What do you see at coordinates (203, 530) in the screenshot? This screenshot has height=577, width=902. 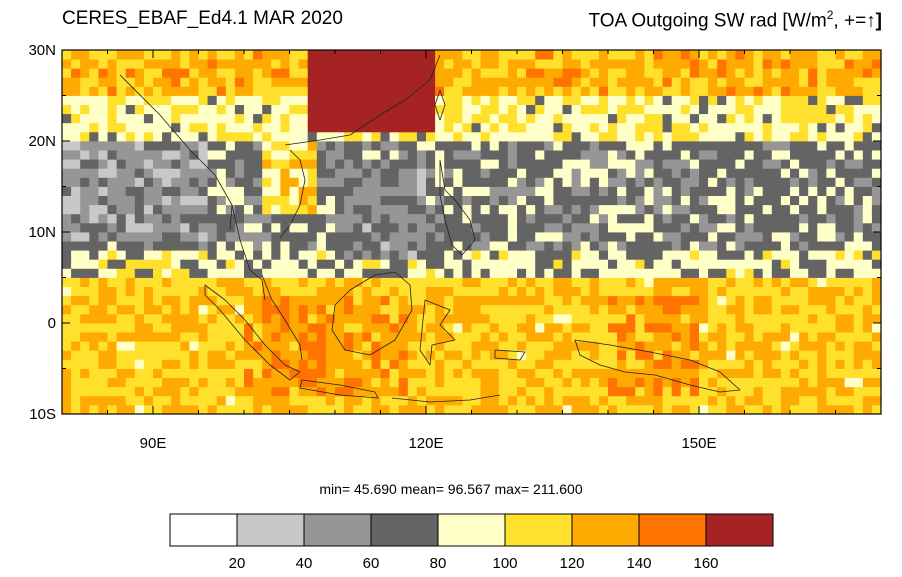 I see `colorbar-swatch` at bounding box center [203, 530].